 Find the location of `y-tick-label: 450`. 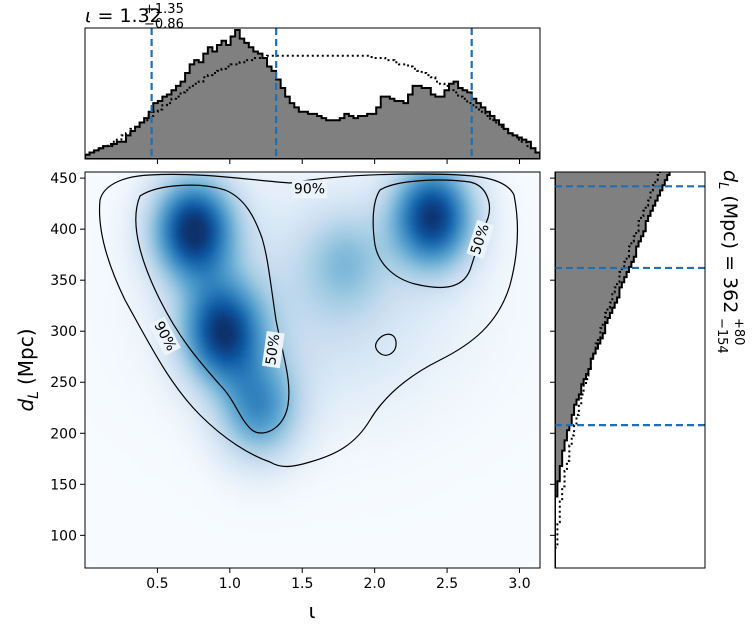

y-tick-label: 450 is located at coordinates (63, 179).